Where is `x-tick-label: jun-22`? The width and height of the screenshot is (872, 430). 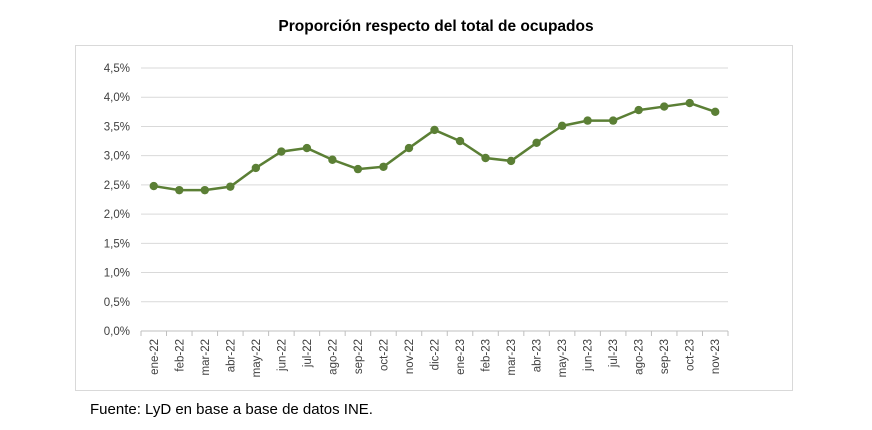 x-tick-label: jun-22 is located at coordinates (282, 355).